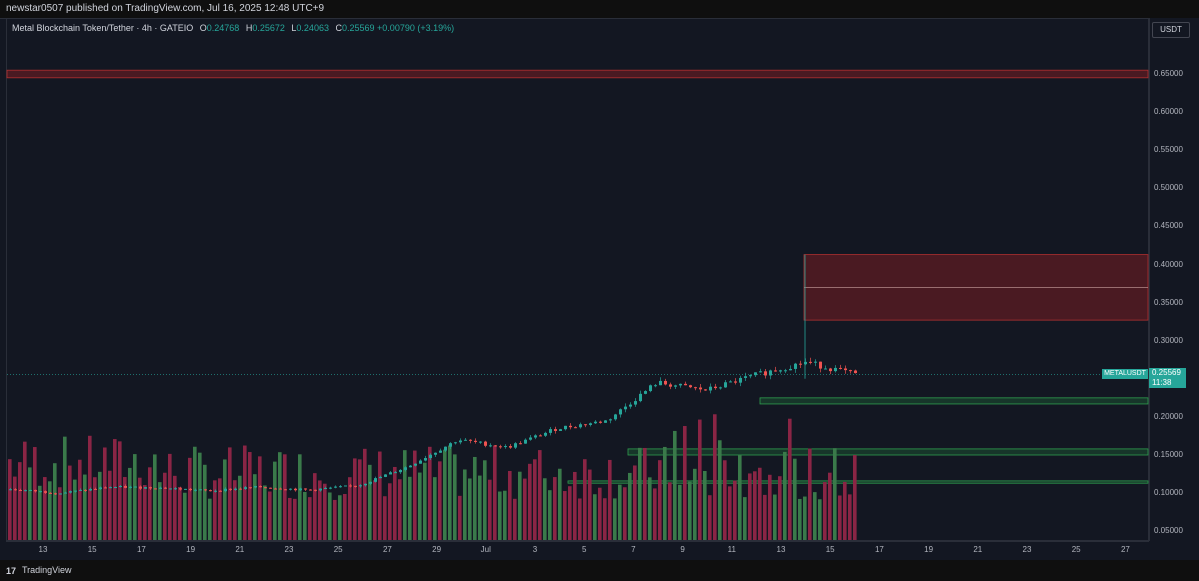 The width and height of the screenshot is (1199, 581). Describe the element at coordinates (1168, 531) in the screenshot. I see `price-tick: 0.05000` at that location.